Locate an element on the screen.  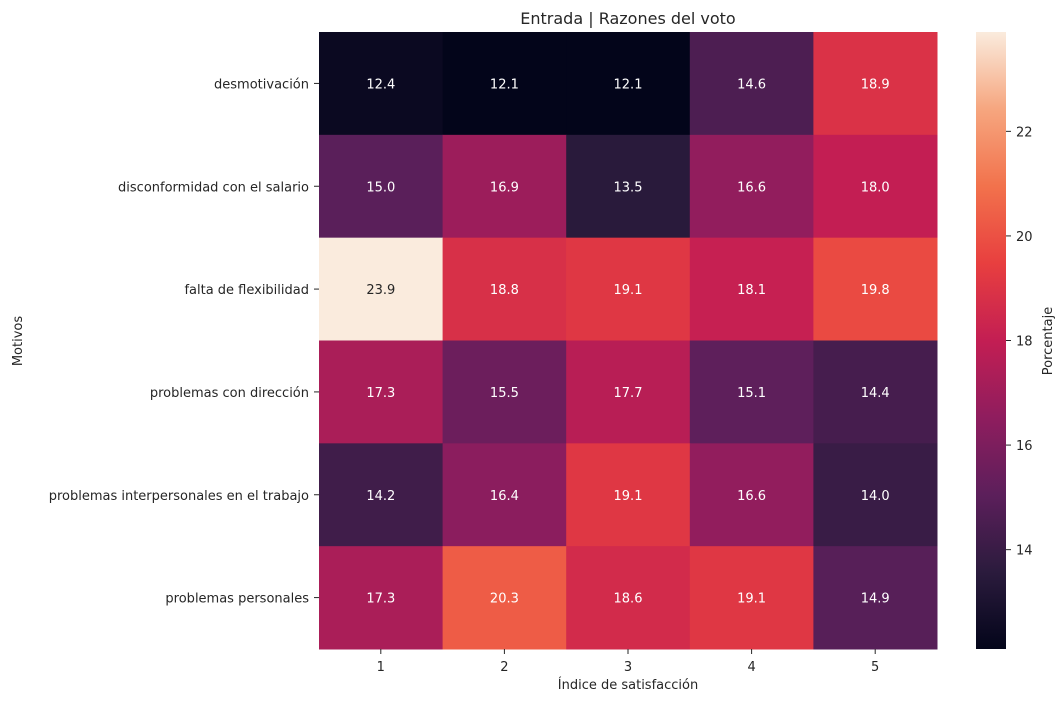
y-tick-label: problemas con dirección is located at coordinates (229, 393).